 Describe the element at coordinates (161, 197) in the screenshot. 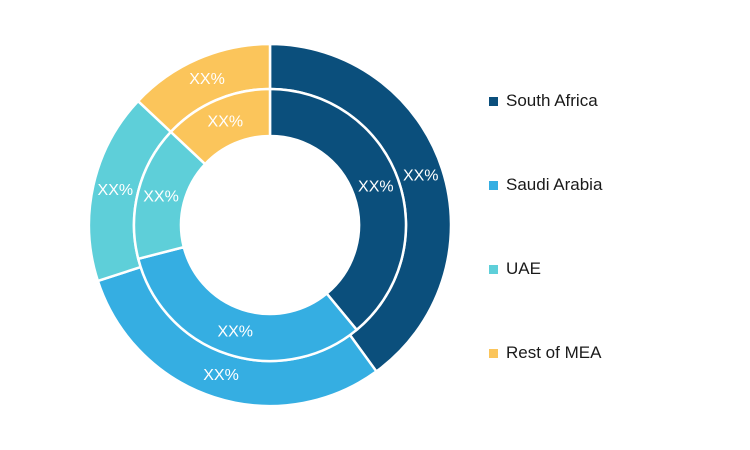

I see `inner-label-uae: XX%` at that location.